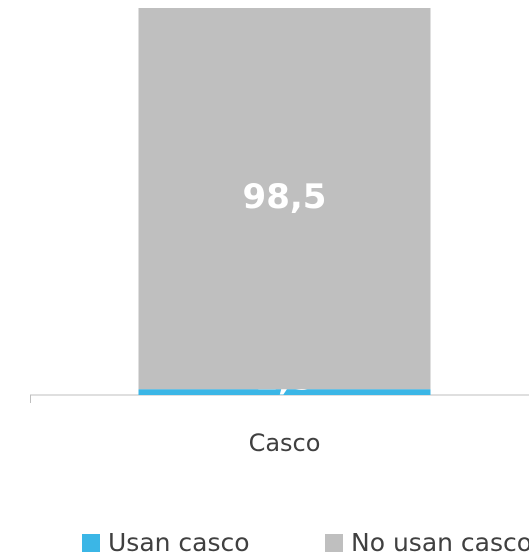 This screenshot has height=558, width=529. Describe the element at coordinates (285, 443) in the screenshot. I see `x-tick-label: Casco` at that location.